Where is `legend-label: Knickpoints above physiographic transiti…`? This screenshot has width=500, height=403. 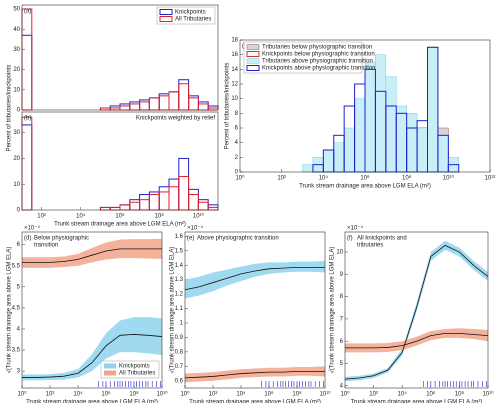
legend-label: Knickpoints above physiographic transiti… is located at coordinates (318, 69).